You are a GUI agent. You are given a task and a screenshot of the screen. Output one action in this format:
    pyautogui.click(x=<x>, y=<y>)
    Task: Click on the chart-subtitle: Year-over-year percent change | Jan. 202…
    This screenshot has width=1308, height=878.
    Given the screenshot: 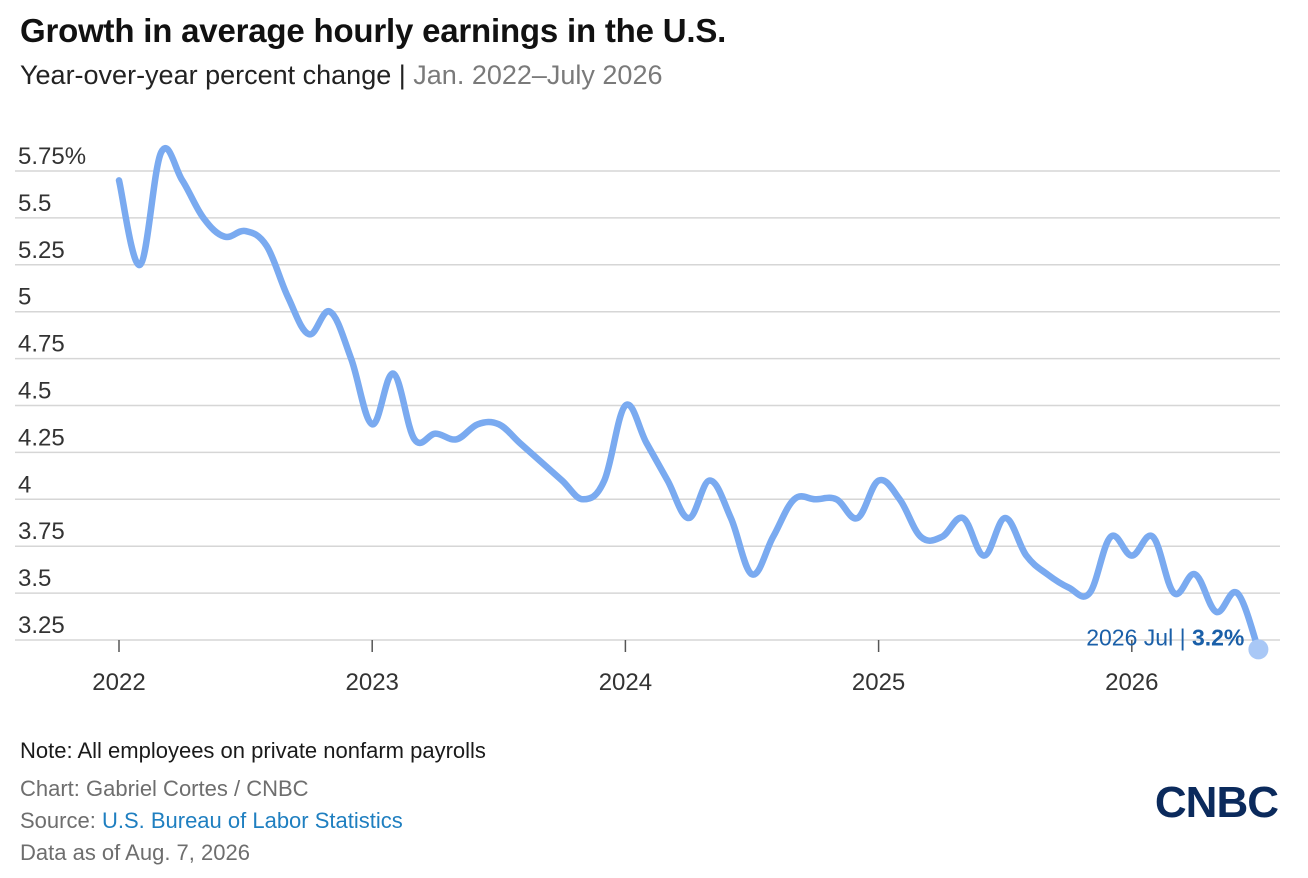 What is the action you would take?
    pyautogui.click(x=341, y=75)
    